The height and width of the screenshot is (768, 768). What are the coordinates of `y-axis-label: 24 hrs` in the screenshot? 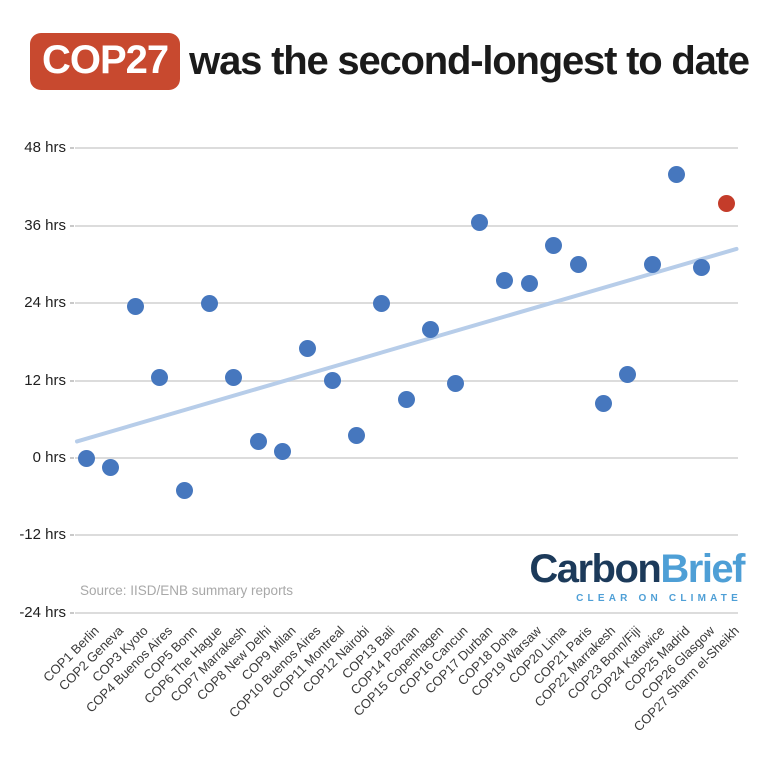 It's located at (45, 303).